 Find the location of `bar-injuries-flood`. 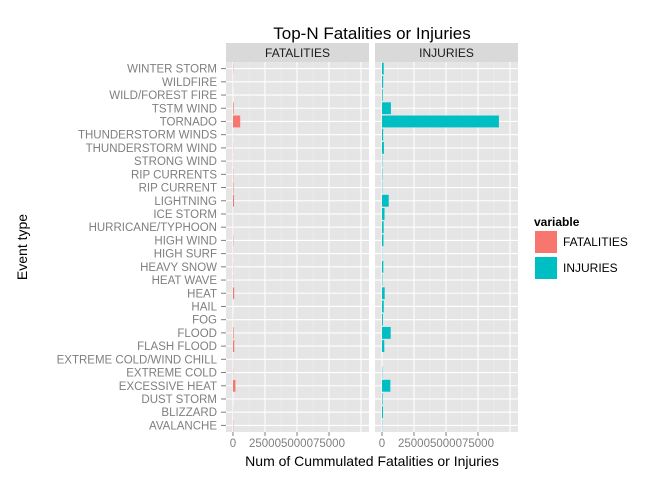

bar-injuries-flood is located at coordinates (386, 332).